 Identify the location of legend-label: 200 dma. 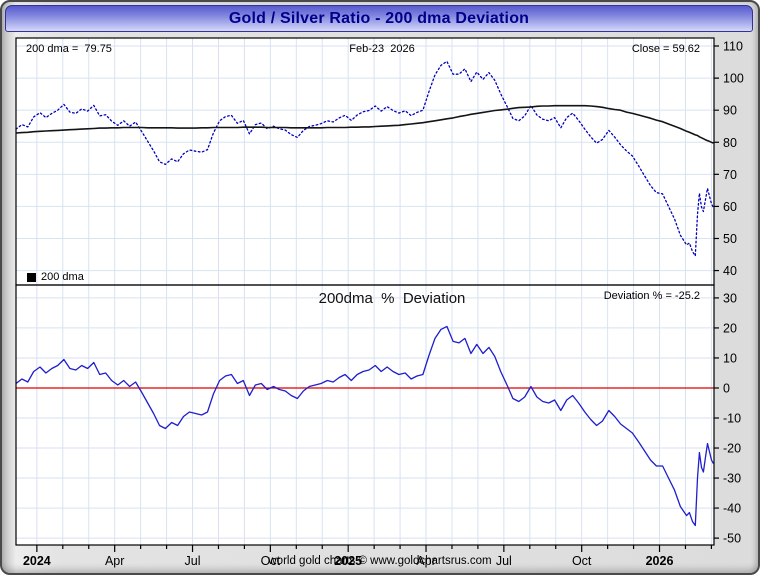
(62, 277).